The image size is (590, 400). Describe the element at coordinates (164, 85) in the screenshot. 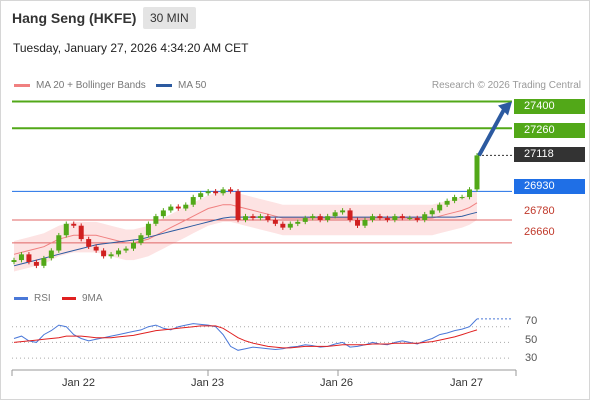

I see `ma50-swatch` at that location.